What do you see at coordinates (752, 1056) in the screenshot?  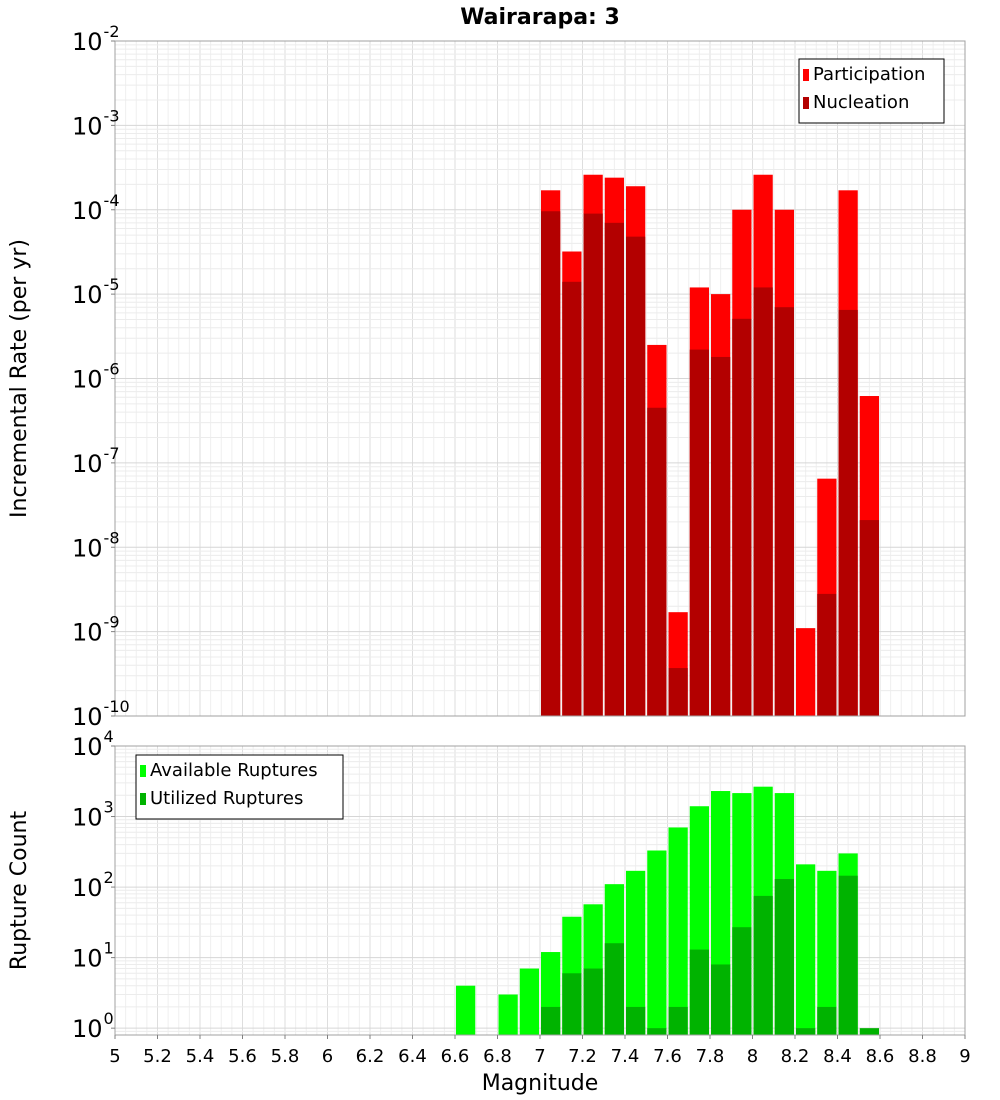 I see `x-tick-label: 8` at bounding box center [752, 1056].